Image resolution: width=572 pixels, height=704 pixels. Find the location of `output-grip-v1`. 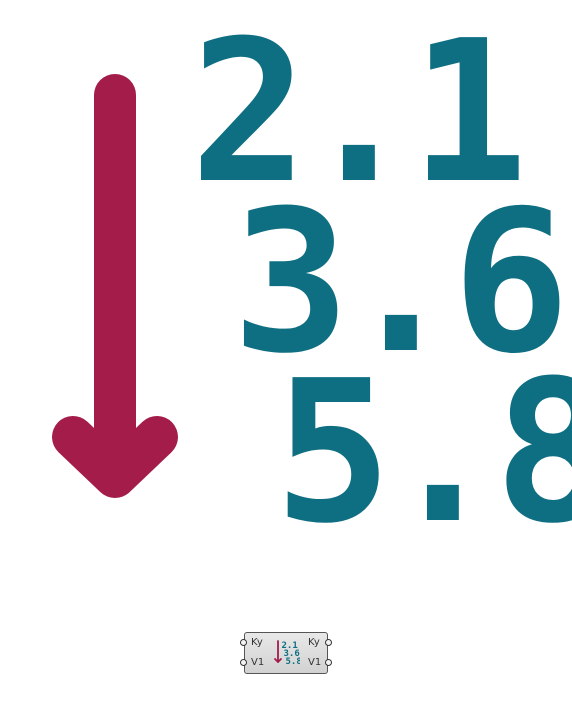

output-grip-v1 is located at coordinates (328, 662).